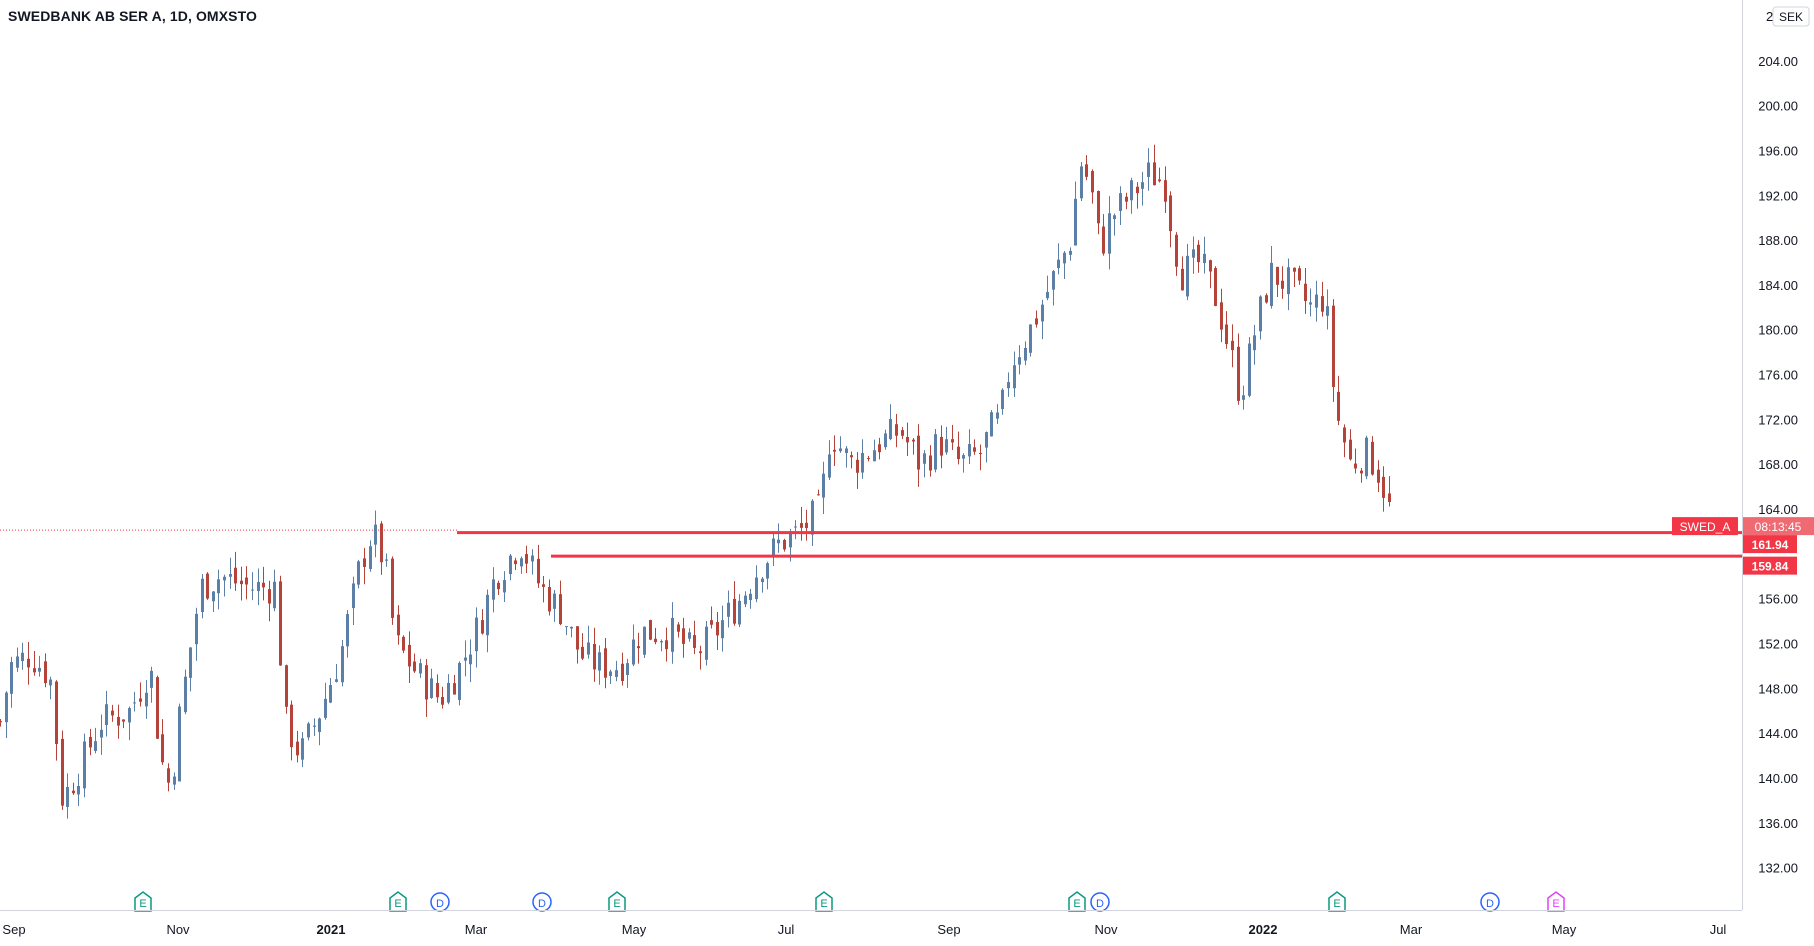 The width and height of the screenshot is (1814, 946). I want to click on x-tick-label: 2022, so click(1263, 929).